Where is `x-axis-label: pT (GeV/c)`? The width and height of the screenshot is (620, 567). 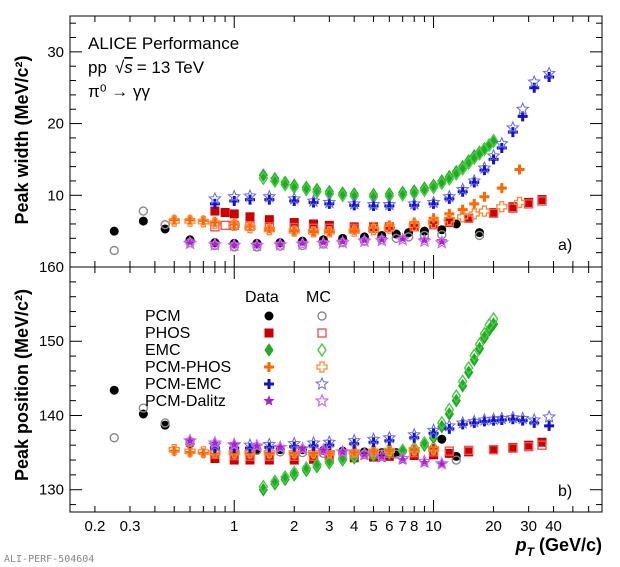 x-axis-label: pT (GeV/c) is located at coordinates (558, 547).